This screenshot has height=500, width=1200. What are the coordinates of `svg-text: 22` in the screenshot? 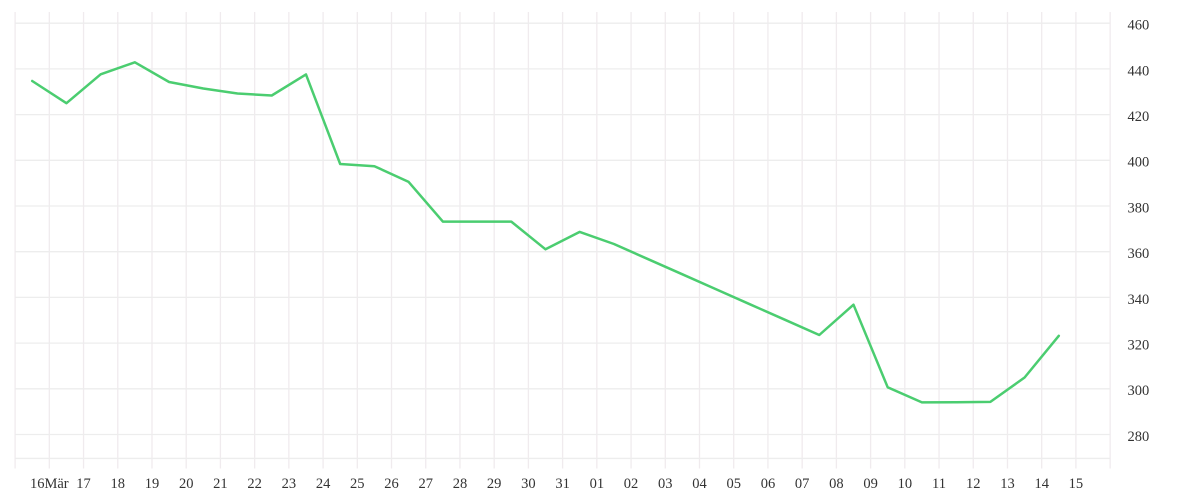 It's located at (254, 484).